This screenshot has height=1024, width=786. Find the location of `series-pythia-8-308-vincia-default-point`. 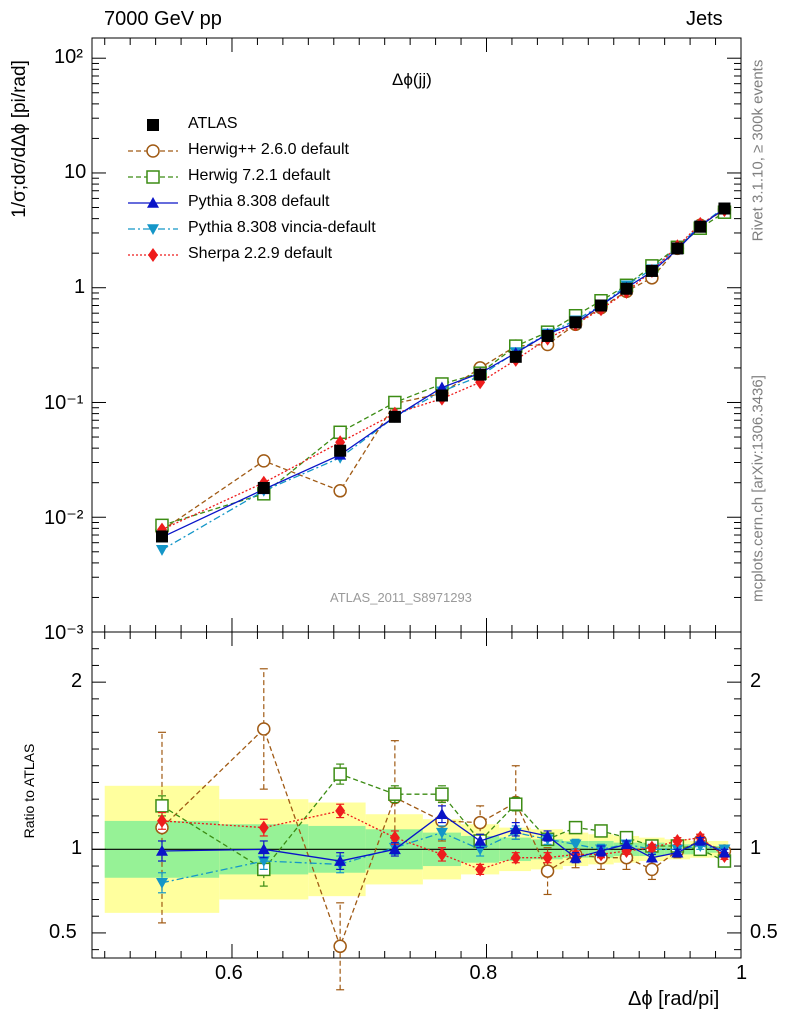

series-pythia-8-308-vincia-default-point is located at coordinates (161, 550).